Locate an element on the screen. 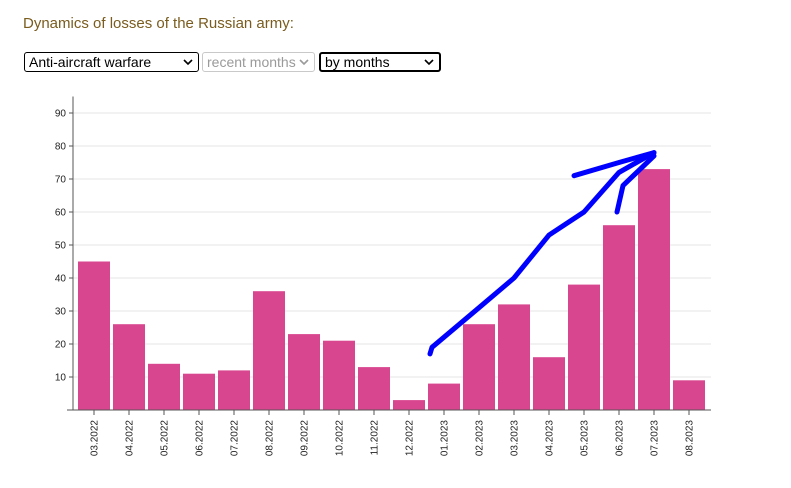 The image size is (791, 488). x-tick-label: 07.2022 is located at coordinates (235, 438).